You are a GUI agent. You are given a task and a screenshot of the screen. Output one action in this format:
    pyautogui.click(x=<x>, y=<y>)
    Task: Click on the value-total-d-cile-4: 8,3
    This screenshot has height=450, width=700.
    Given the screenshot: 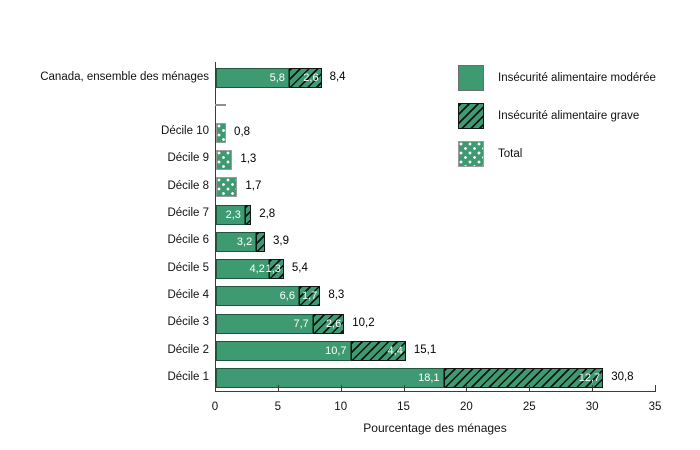 What is the action you would take?
    pyautogui.click(x=336, y=295)
    